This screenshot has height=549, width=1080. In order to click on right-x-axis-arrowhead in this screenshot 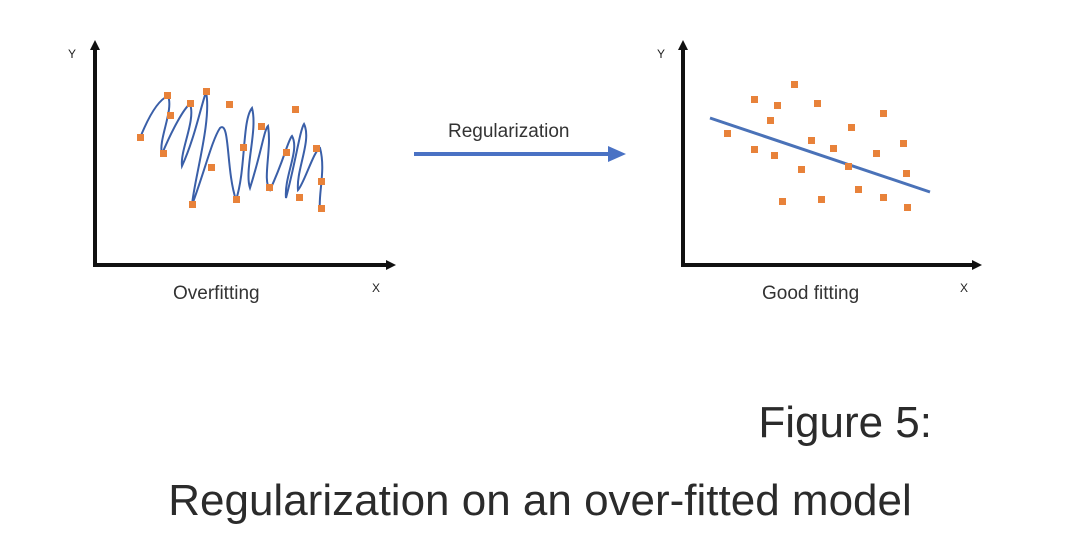, I will do `click(977, 265)`.